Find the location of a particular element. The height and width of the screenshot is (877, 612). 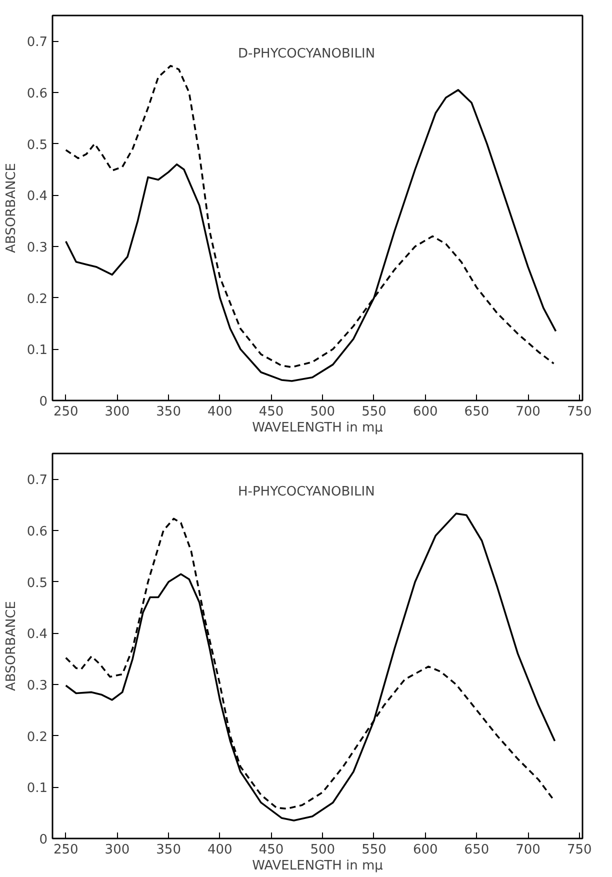

text: D-PHYCOCYANOBILIN is located at coordinates (307, 54).